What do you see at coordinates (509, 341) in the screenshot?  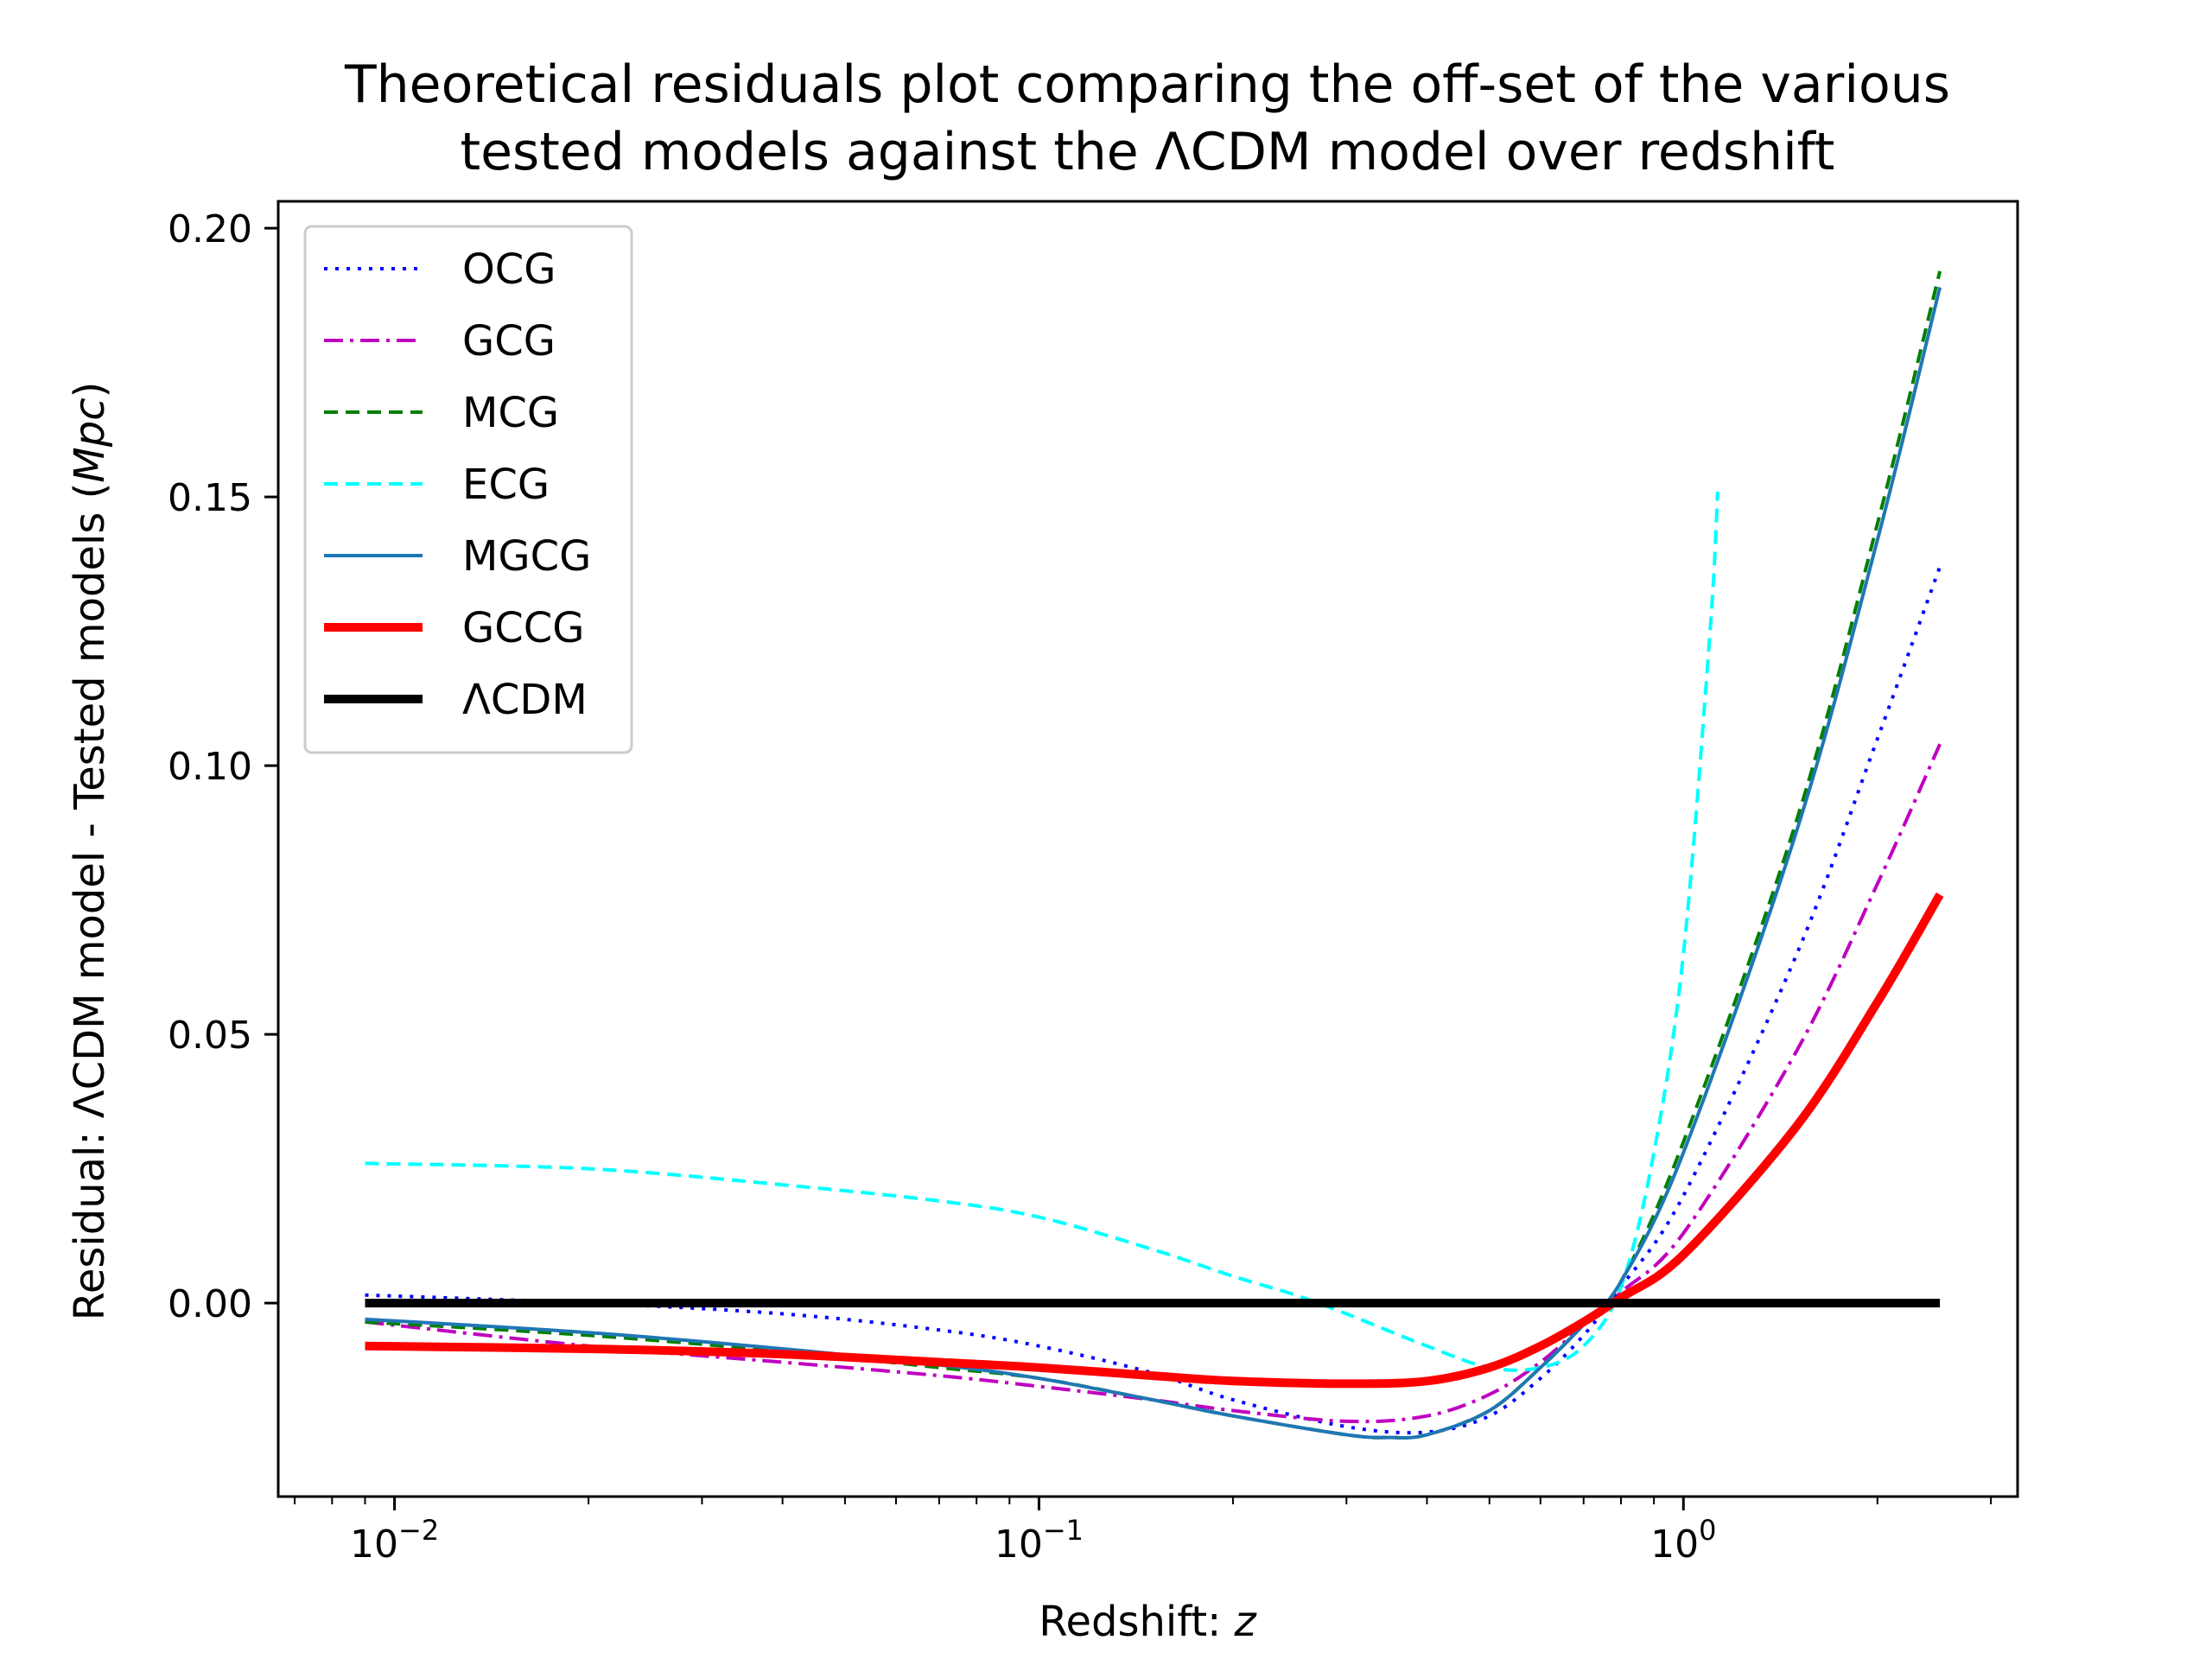 I see `legend-label-GCG: GCG` at bounding box center [509, 341].